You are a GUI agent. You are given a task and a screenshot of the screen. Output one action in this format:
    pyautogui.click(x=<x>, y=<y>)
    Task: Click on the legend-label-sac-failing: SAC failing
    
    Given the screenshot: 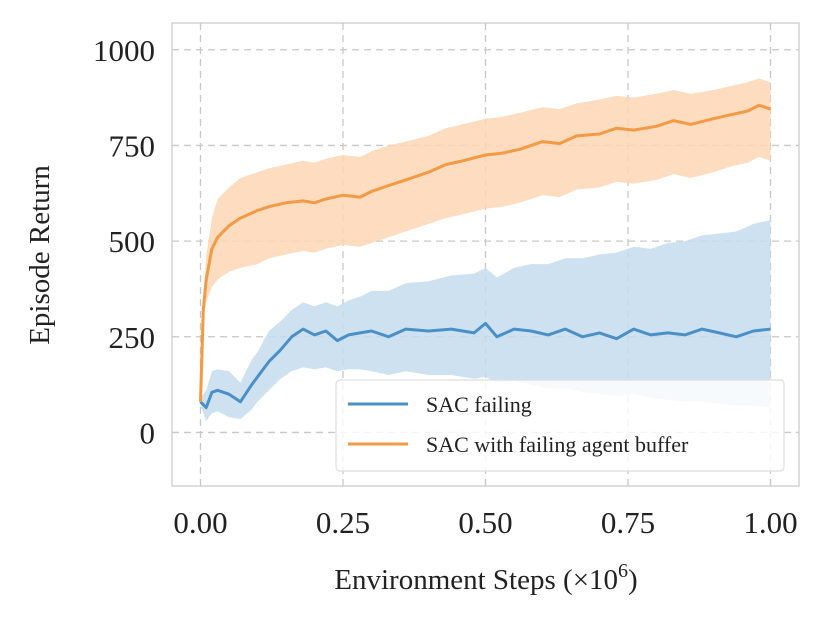 What is the action you would take?
    pyautogui.click(x=479, y=404)
    